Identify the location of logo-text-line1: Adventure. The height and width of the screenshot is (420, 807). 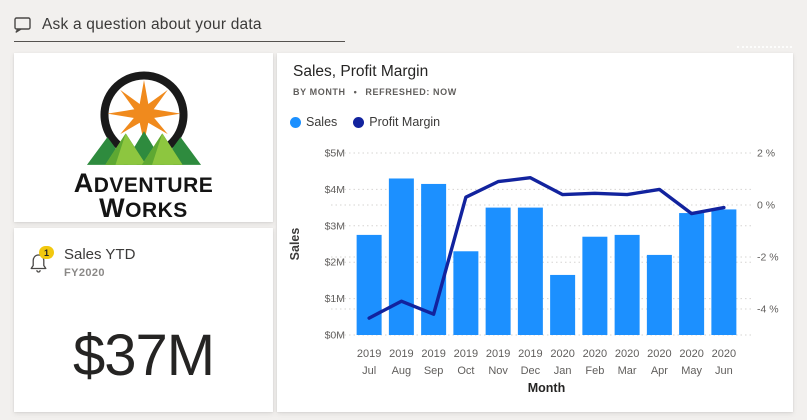
(143, 182).